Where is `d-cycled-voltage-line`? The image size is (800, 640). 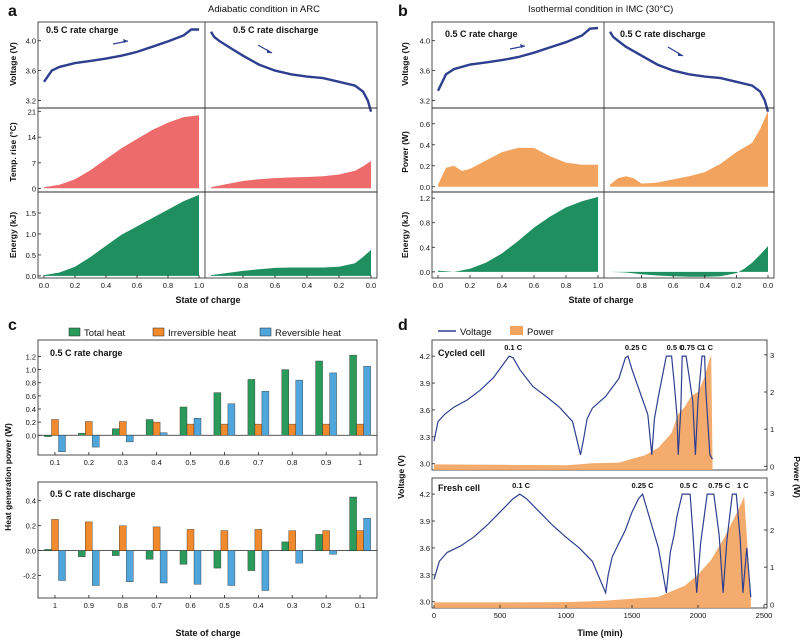
d-cycled-voltage-line is located at coordinates (573, 407).